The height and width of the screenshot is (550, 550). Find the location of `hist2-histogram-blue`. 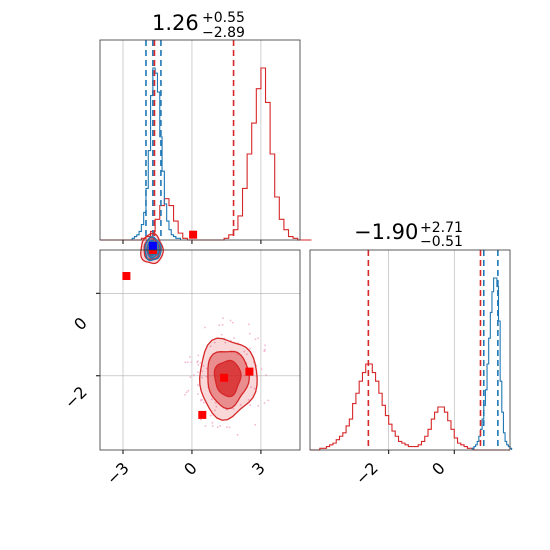

hist2-histogram-blue is located at coordinates (492, 363).